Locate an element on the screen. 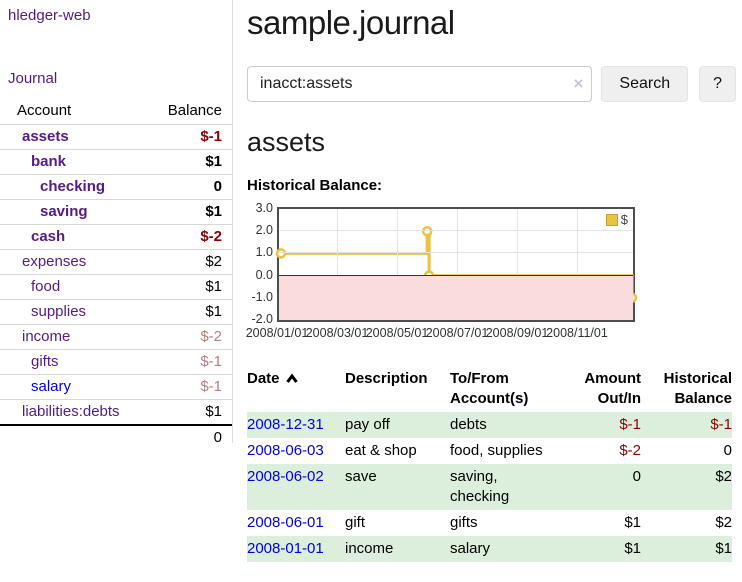 Image resolution: width=742 pixels, height=582 pixels. account-balance: $2 is located at coordinates (187, 262).